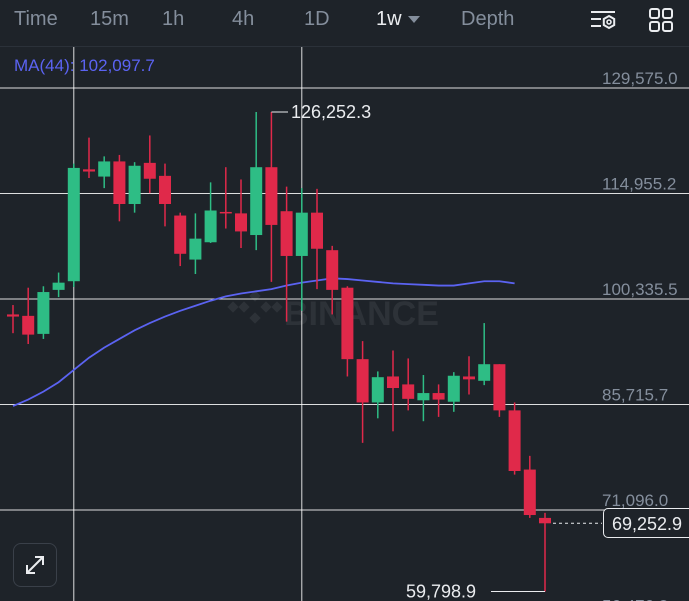 This screenshot has width=689, height=601. Describe the element at coordinates (488, 19) in the screenshot. I see `tab-depth: Depth` at that location.